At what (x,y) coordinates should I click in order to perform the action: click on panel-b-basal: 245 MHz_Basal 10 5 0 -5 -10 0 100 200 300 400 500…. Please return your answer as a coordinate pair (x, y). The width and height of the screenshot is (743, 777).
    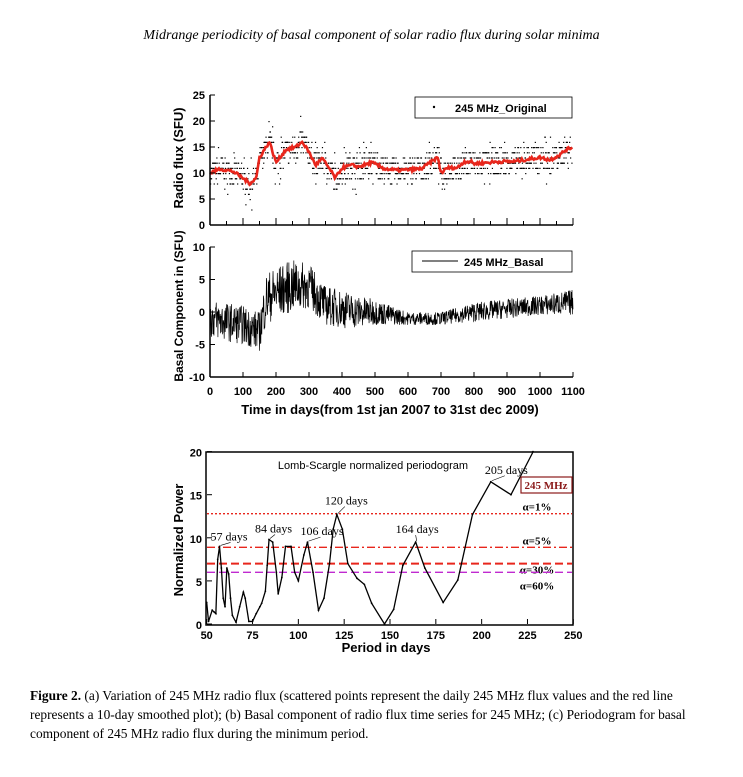
    Looking at the image, I should click on (378, 323).